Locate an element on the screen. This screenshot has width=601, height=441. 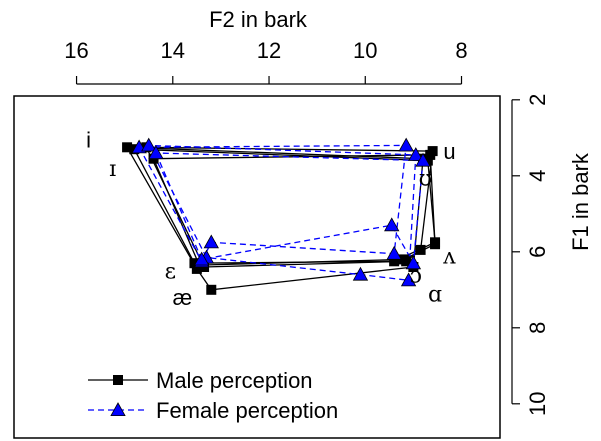
vowel-label: i is located at coordinates (88, 139).